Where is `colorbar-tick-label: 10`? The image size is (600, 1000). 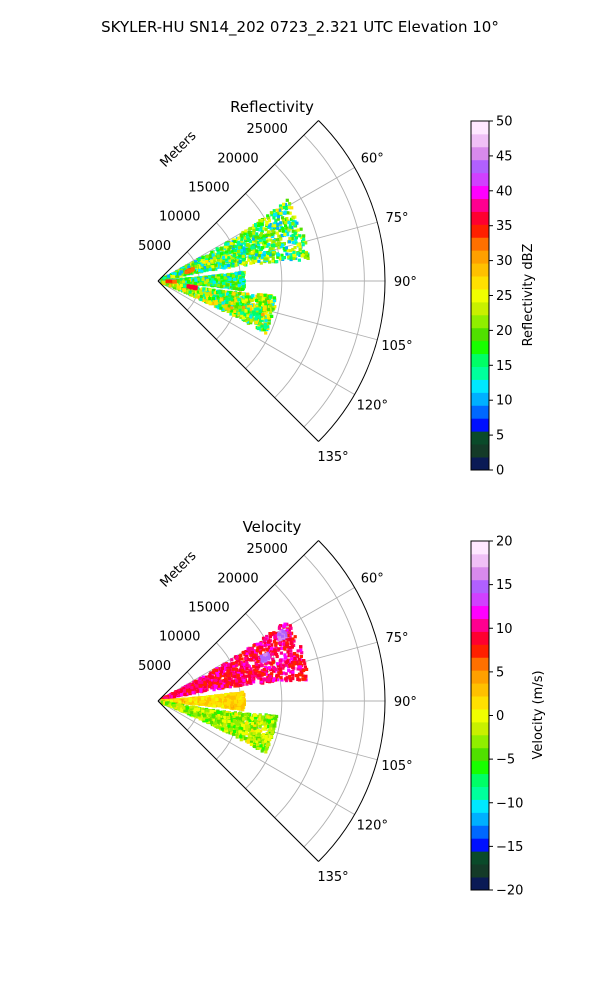 colorbar-tick-label: 10 is located at coordinates (504, 401).